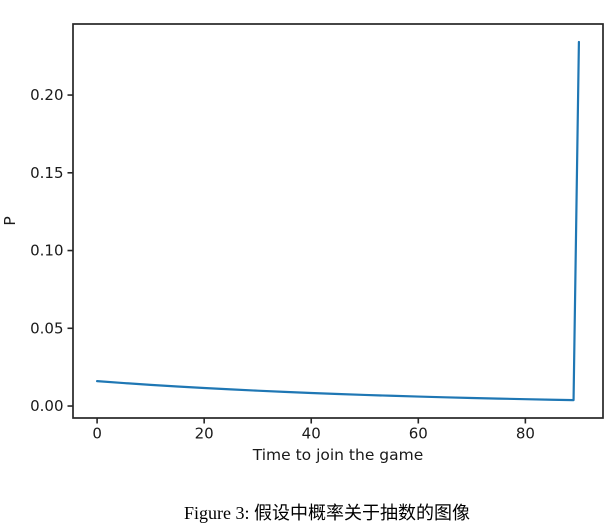  What do you see at coordinates (46, 173) in the screenshot?
I see `y-tick-label: 0.15` at bounding box center [46, 173].